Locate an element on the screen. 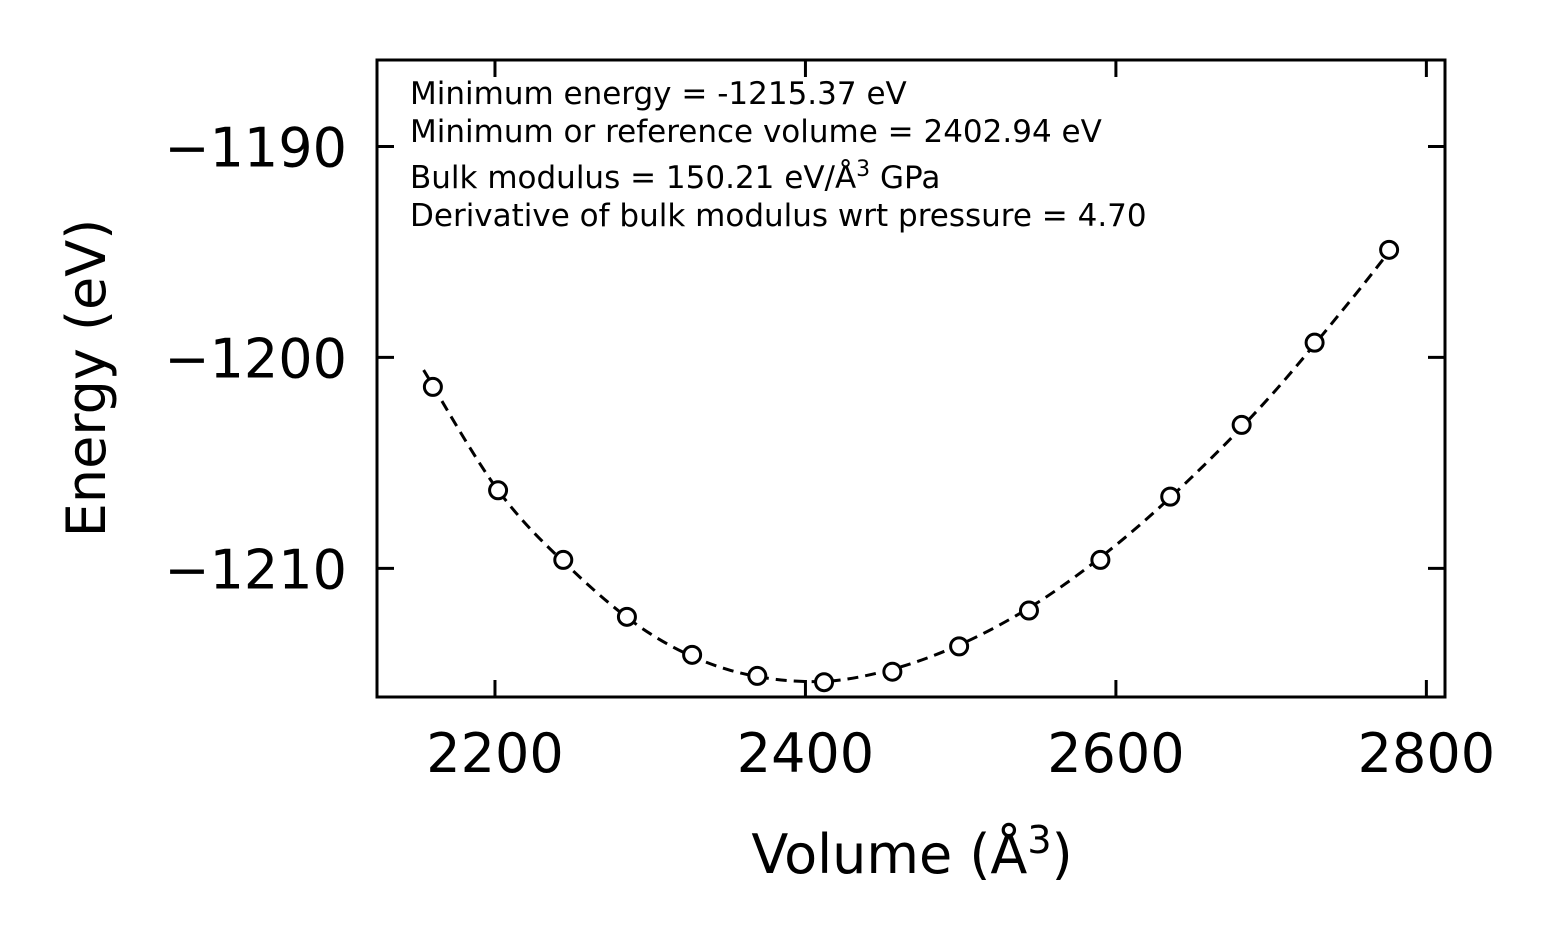 This screenshot has width=1562, height=943. annotation-bulk-modulus: Bulk modulus = 150.21 eV/Å3 GPa is located at coordinates (675, 176).